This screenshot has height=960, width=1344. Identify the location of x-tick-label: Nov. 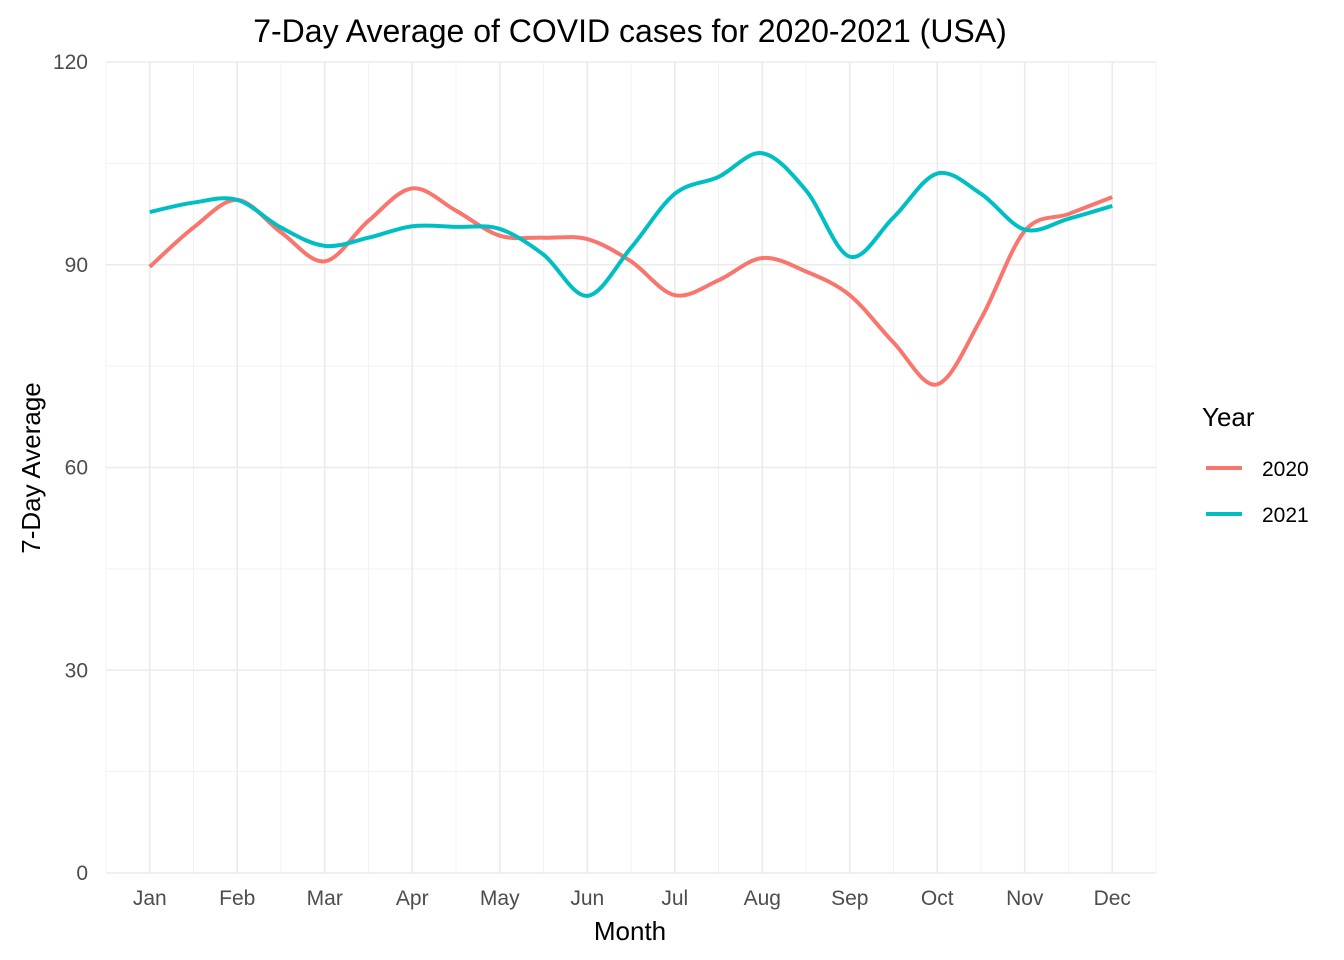
(1025, 898).